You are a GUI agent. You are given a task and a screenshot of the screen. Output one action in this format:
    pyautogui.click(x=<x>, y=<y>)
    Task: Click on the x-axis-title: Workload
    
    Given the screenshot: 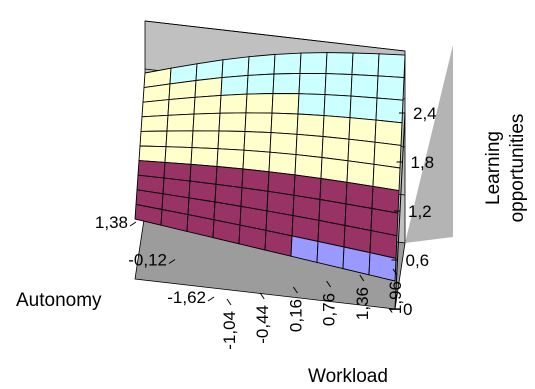 What is the action you would take?
    pyautogui.click(x=348, y=376)
    